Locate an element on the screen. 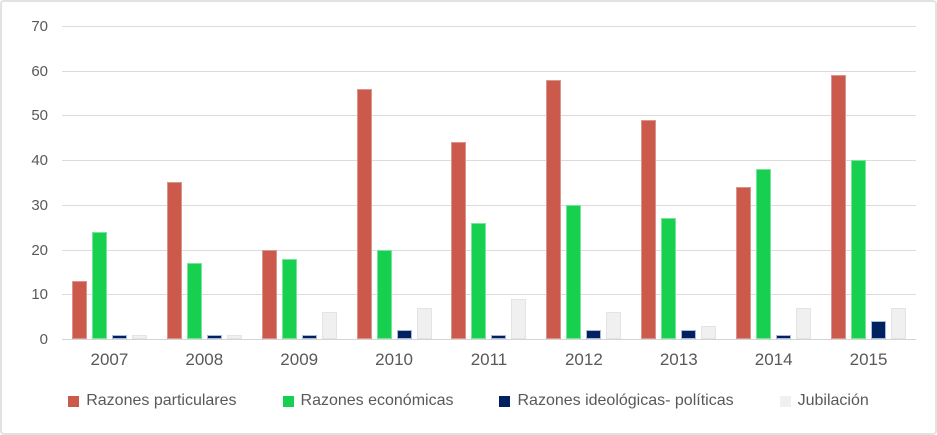 The width and height of the screenshot is (937, 435). legend-item-2: Razones económicas is located at coordinates (368, 401).